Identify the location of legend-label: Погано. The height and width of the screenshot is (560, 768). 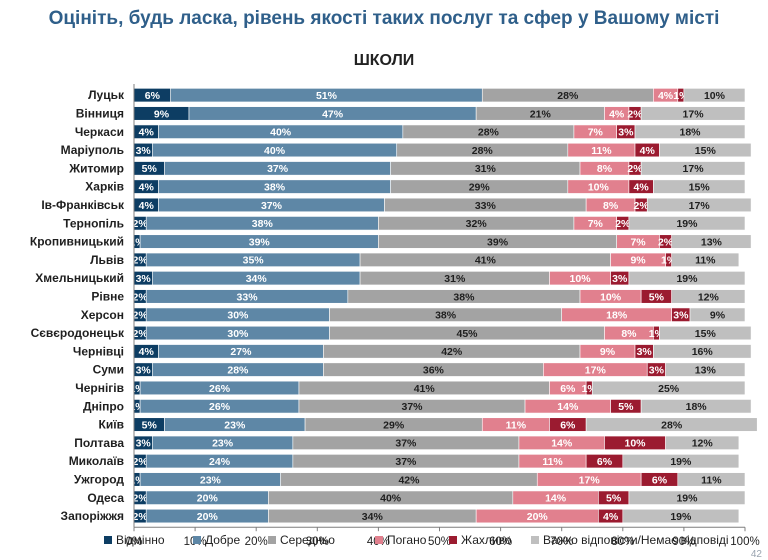
(407, 540).